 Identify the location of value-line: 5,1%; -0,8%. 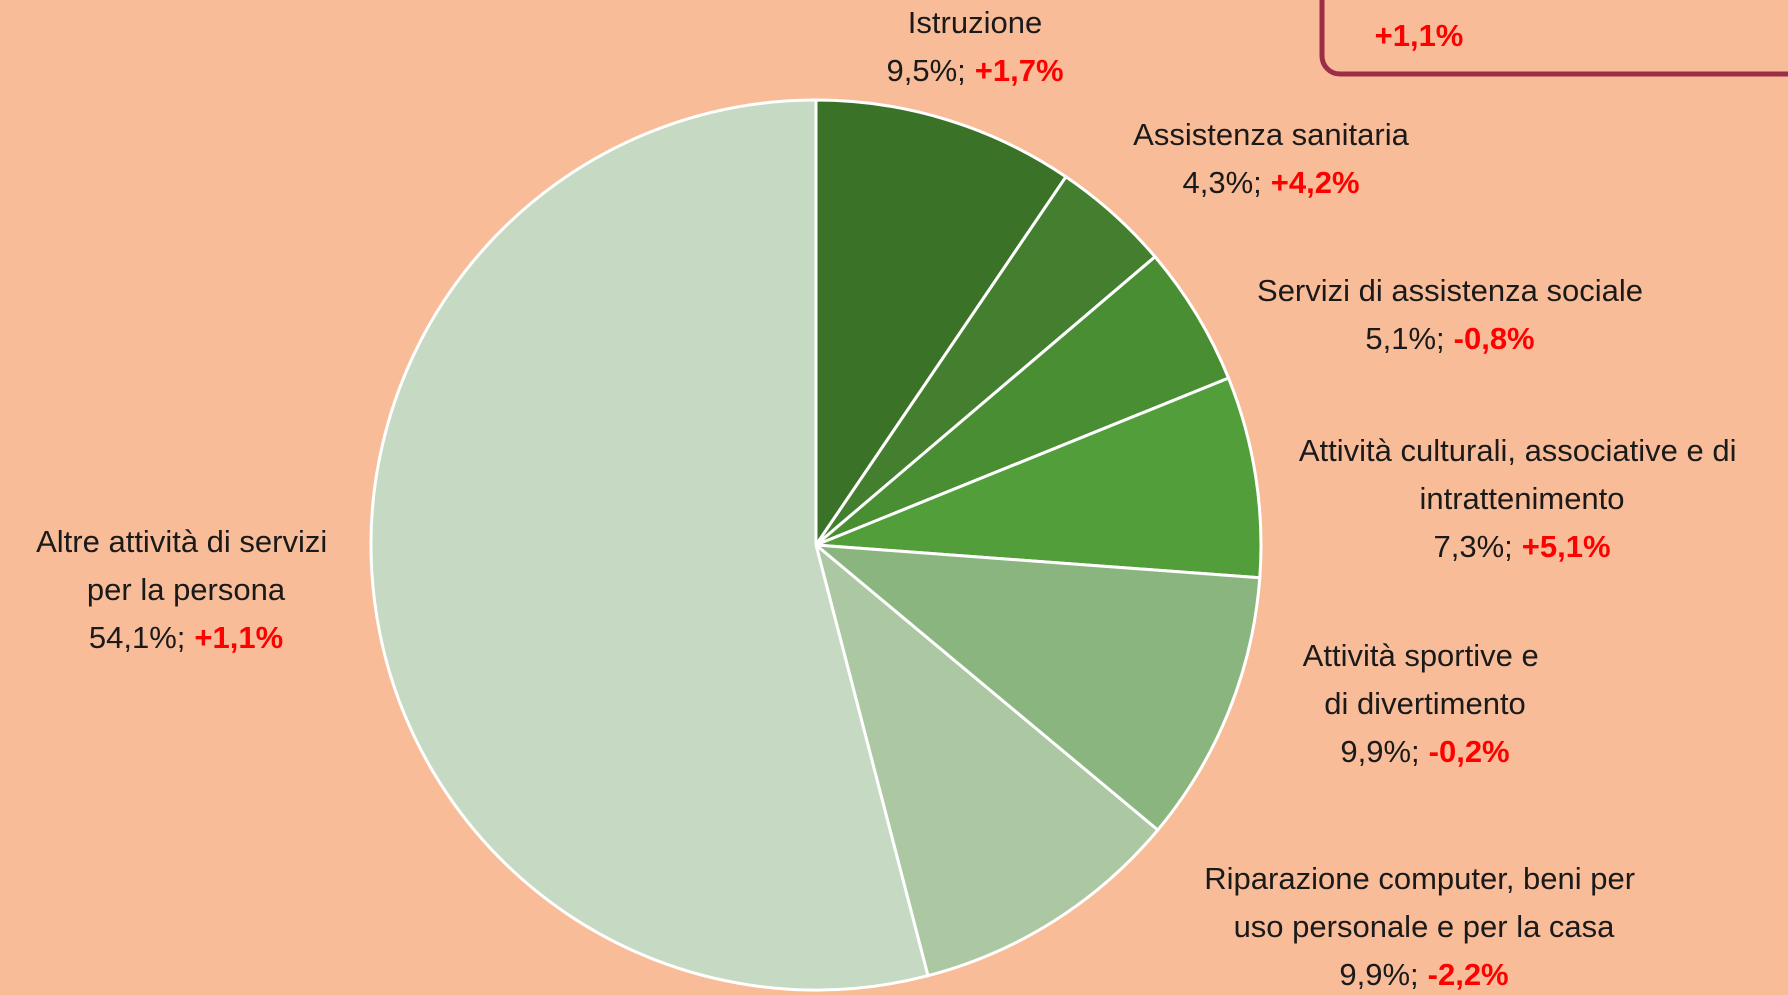
(1449, 338).